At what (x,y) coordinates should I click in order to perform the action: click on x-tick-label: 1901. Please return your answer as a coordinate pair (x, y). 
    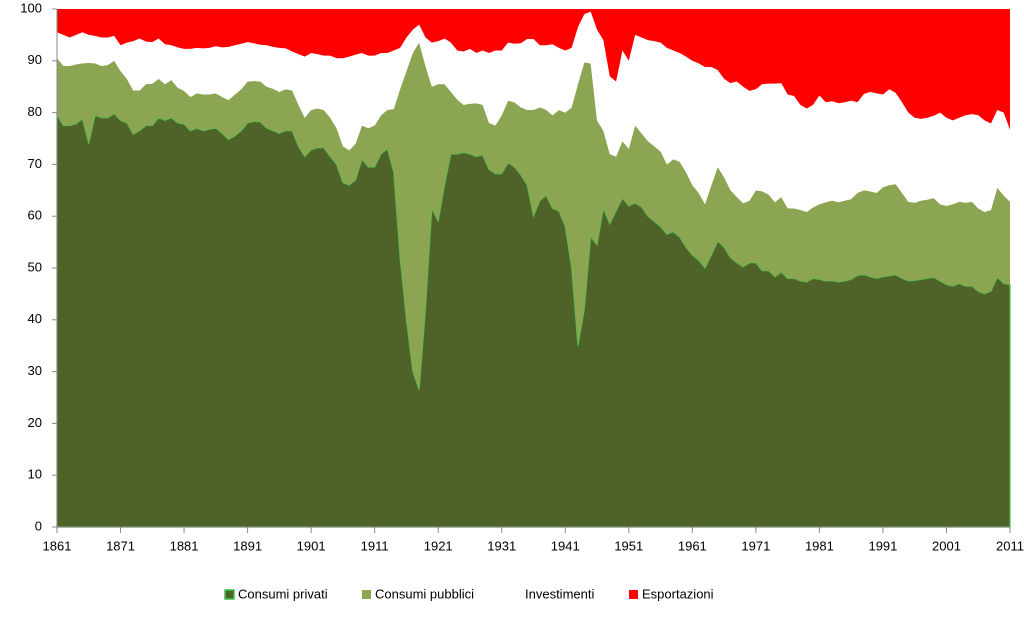
    Looking at the image, I should click on (311, 545).